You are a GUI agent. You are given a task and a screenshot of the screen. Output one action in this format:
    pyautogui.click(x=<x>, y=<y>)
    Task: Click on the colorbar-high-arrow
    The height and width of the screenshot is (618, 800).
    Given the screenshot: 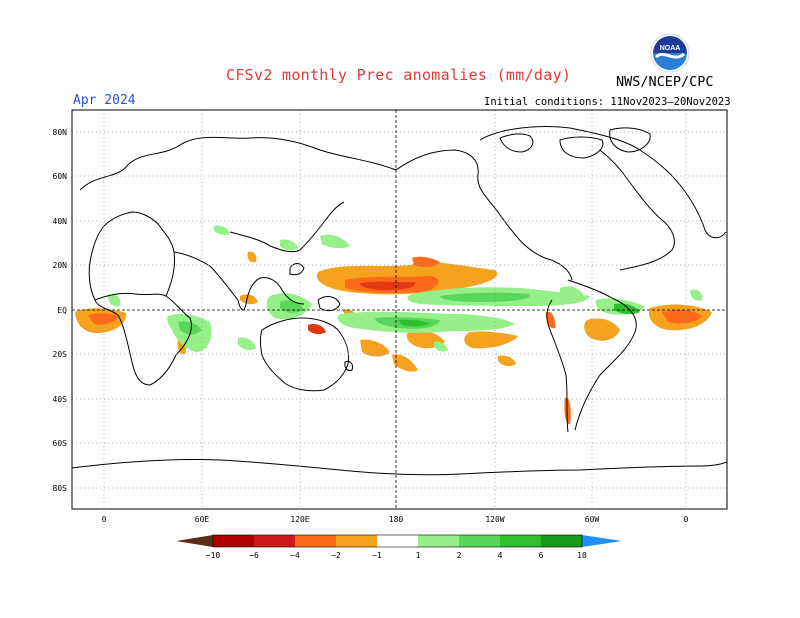 What is the action you would take?
    pyautogui.click(x=602, y=541)
    